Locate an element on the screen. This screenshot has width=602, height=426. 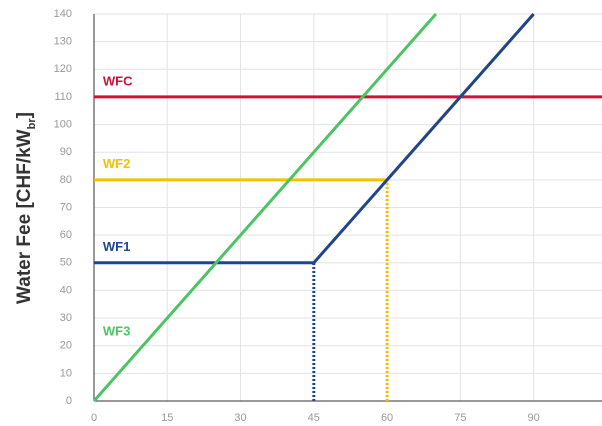
y-tick-label: 60 is located at coordinates (66, 235).